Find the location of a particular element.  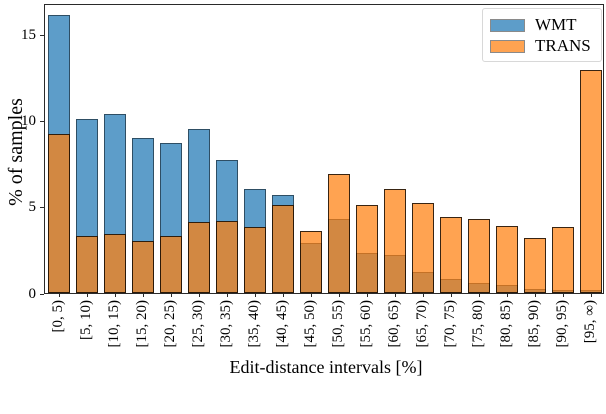

x-tick-label: [30, 35) is located at coordinates (226, 324).